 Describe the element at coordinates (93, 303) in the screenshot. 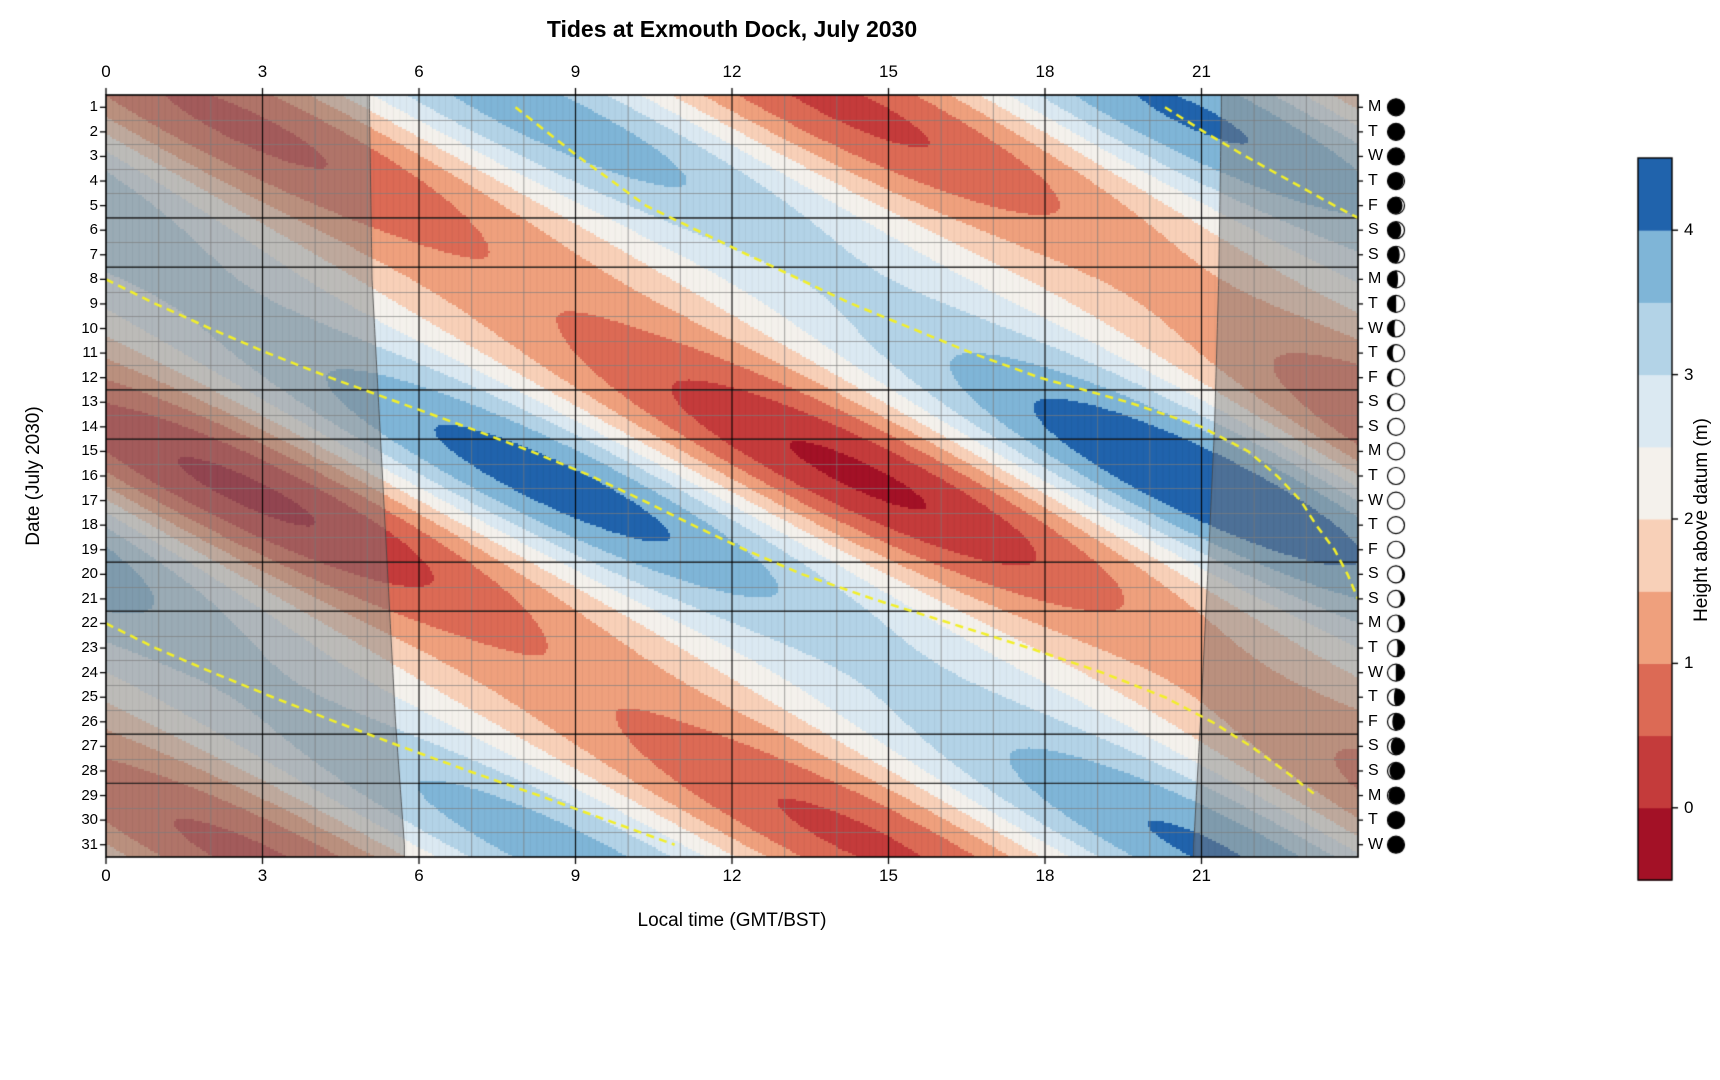

I see `y-tick-date-label: 9` at that location.